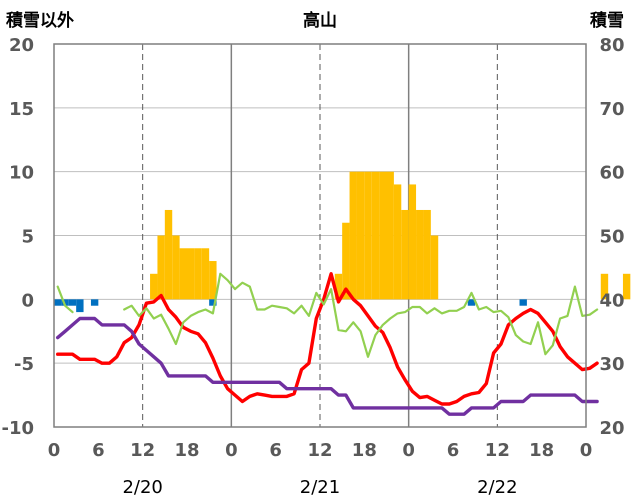  What do you see at coordinates (27, 237) in the screenshot?
I see `y-tick-label-left: 5` at bounding box center [27, 237].